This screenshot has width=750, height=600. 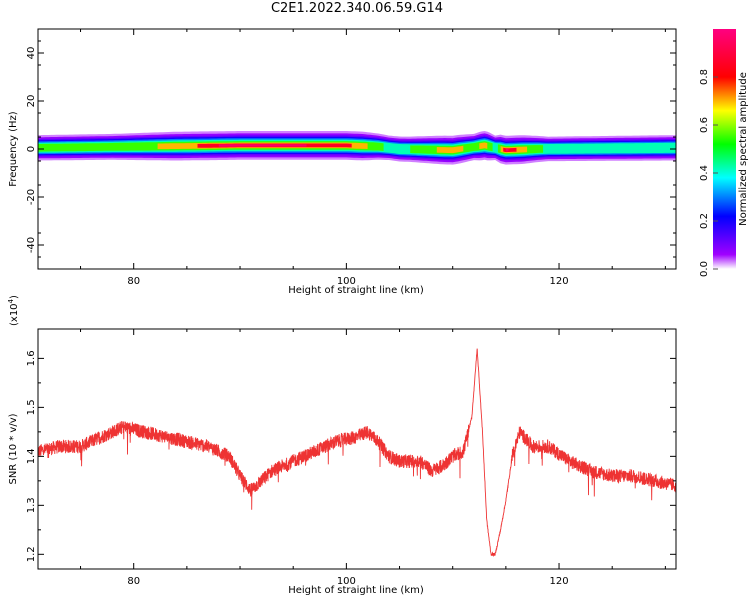 What do you see at coordinates (13, 310) in the screenshot?
I see `snr-y-multiplier: (x104)` at bounding box center [13, 310].